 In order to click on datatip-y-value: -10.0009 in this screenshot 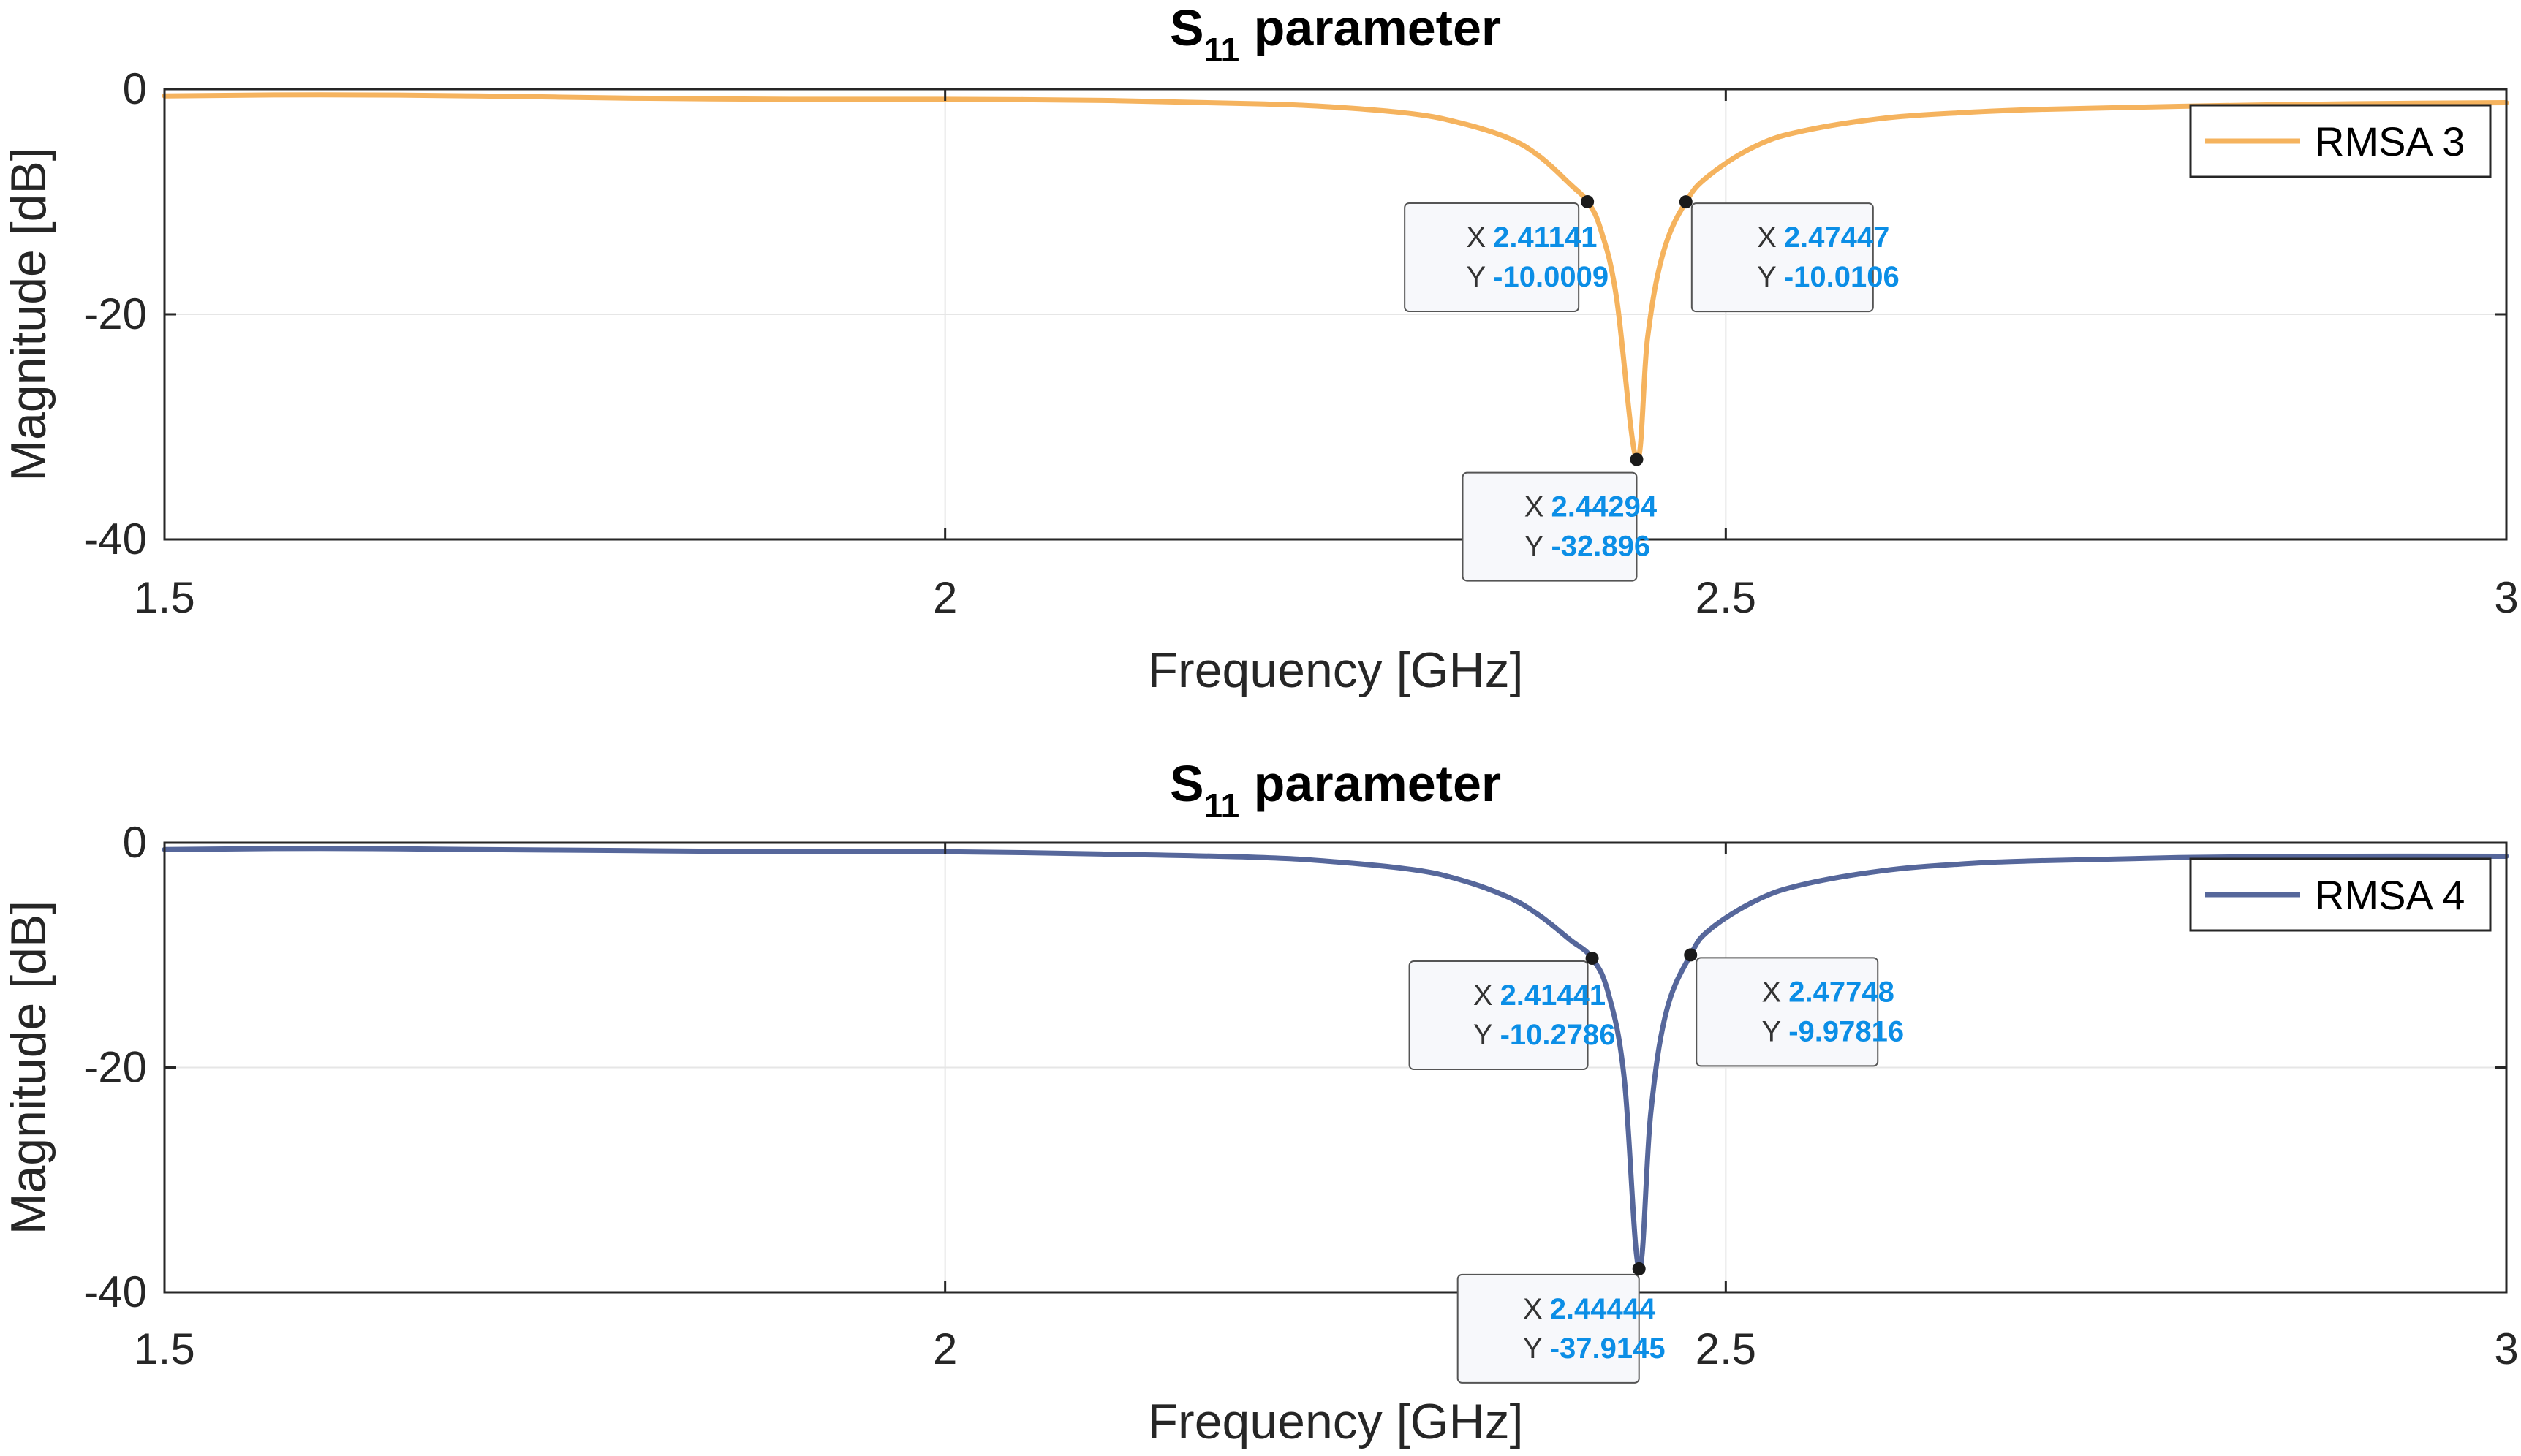, I will do `click(1551, 277)`.